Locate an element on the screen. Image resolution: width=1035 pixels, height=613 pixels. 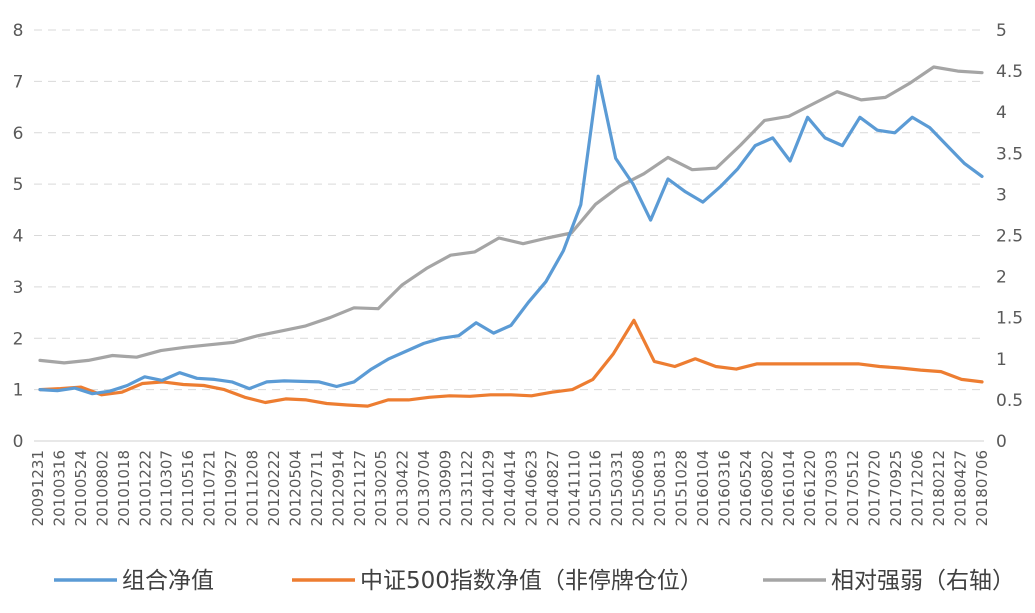
x-tick-label: 20170512 is located at coordinates (853, 488).